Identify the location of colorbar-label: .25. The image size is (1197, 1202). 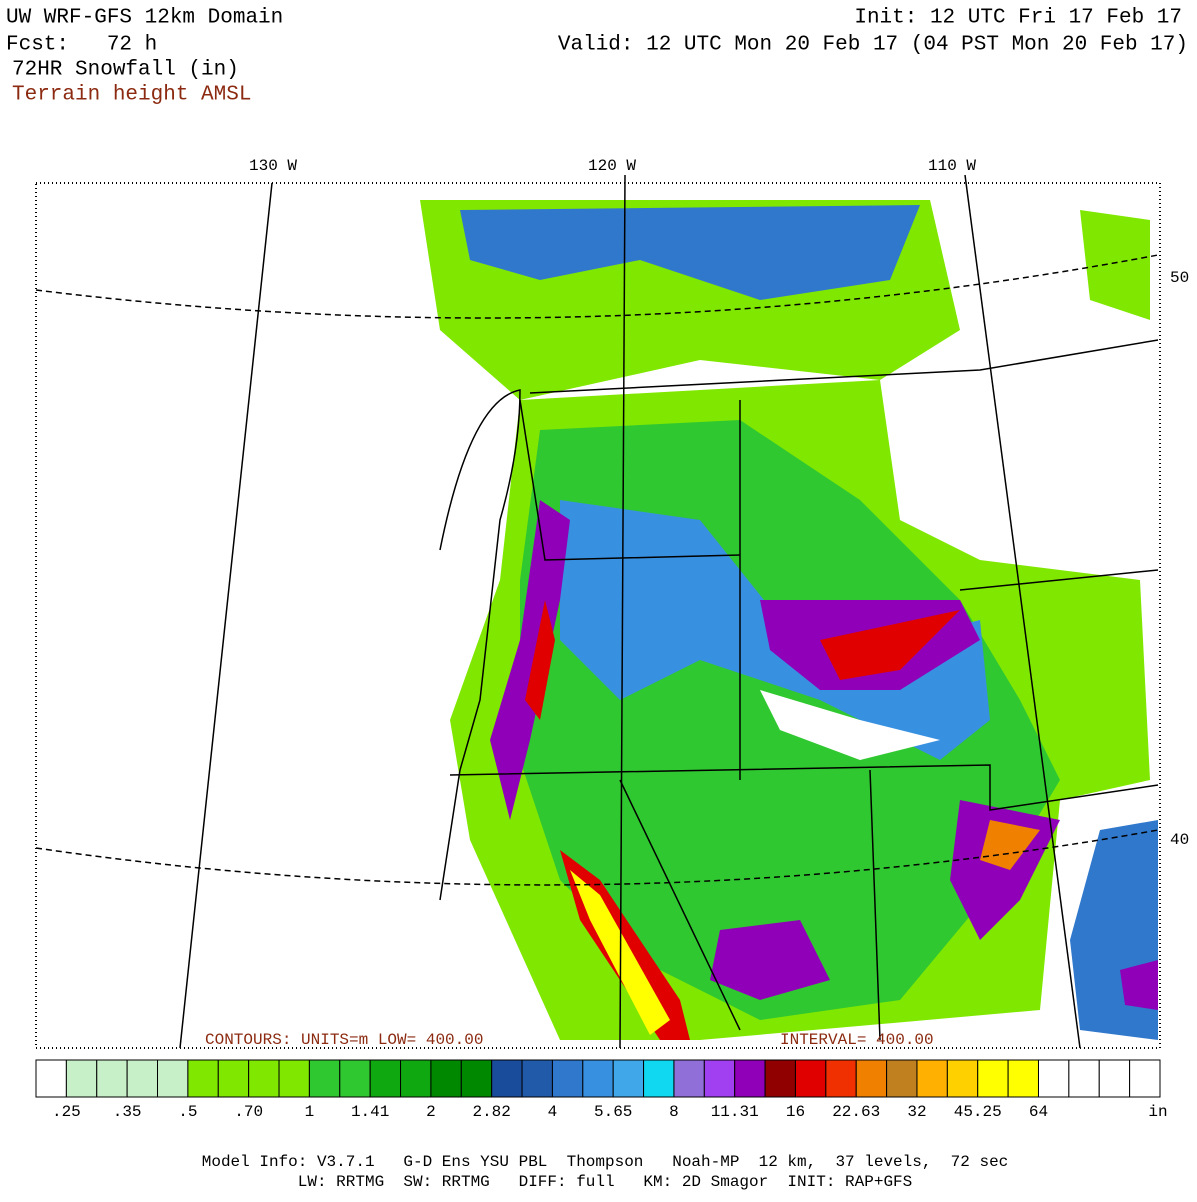
(66, 1112).